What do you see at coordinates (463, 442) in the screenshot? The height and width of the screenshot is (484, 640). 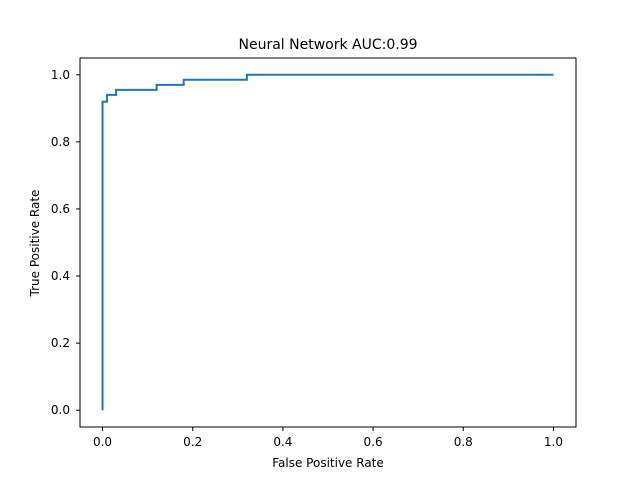 I see `x-tick-label: 0.8` at bounding box center [463, 442].